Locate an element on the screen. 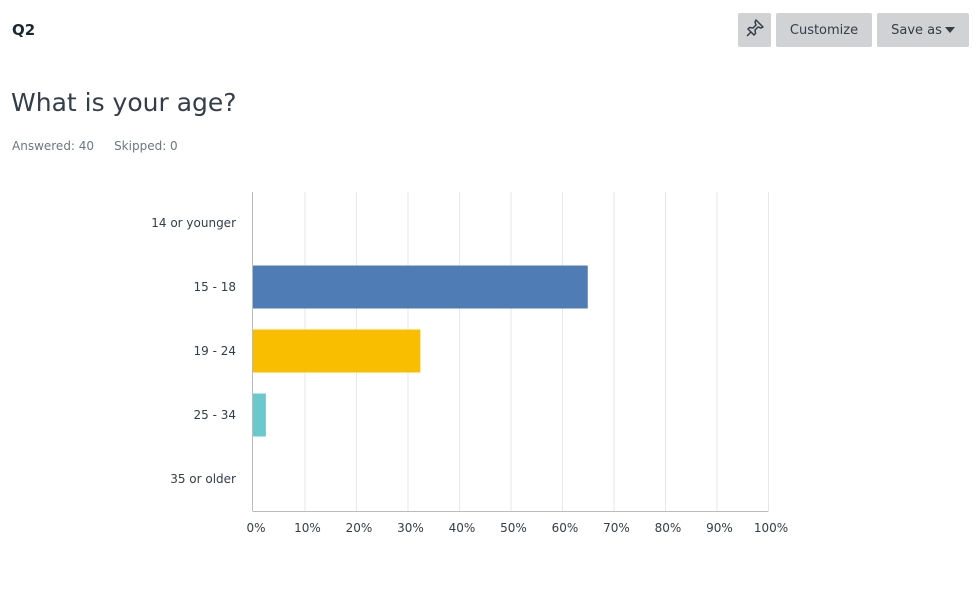  response-stats: Answered: 40 Skipped: 0 is located at coordinates (95, 146).